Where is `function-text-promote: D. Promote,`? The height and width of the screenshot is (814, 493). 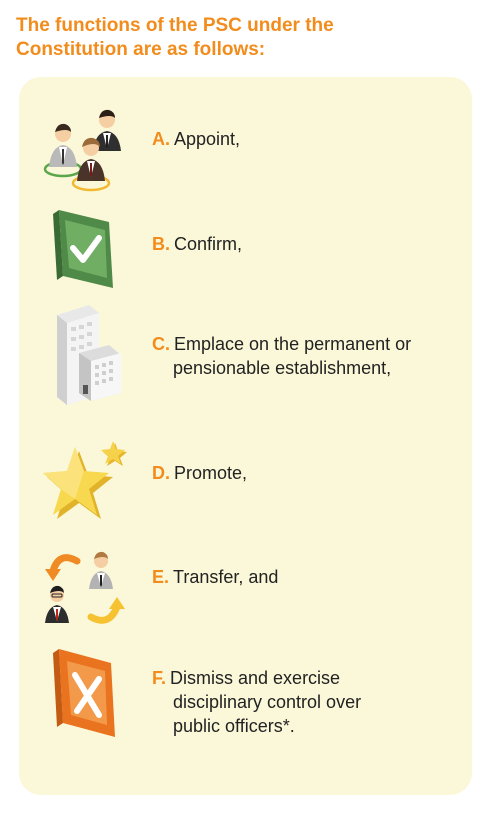 function-text-promote: D. Promote, is located at coordinates (302, 473).